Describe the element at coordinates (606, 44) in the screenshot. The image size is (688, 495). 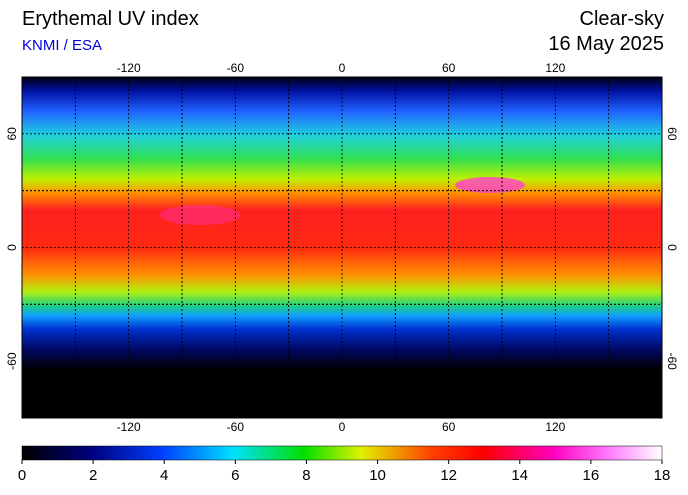
I see `date: 16 May 2025` at that location.